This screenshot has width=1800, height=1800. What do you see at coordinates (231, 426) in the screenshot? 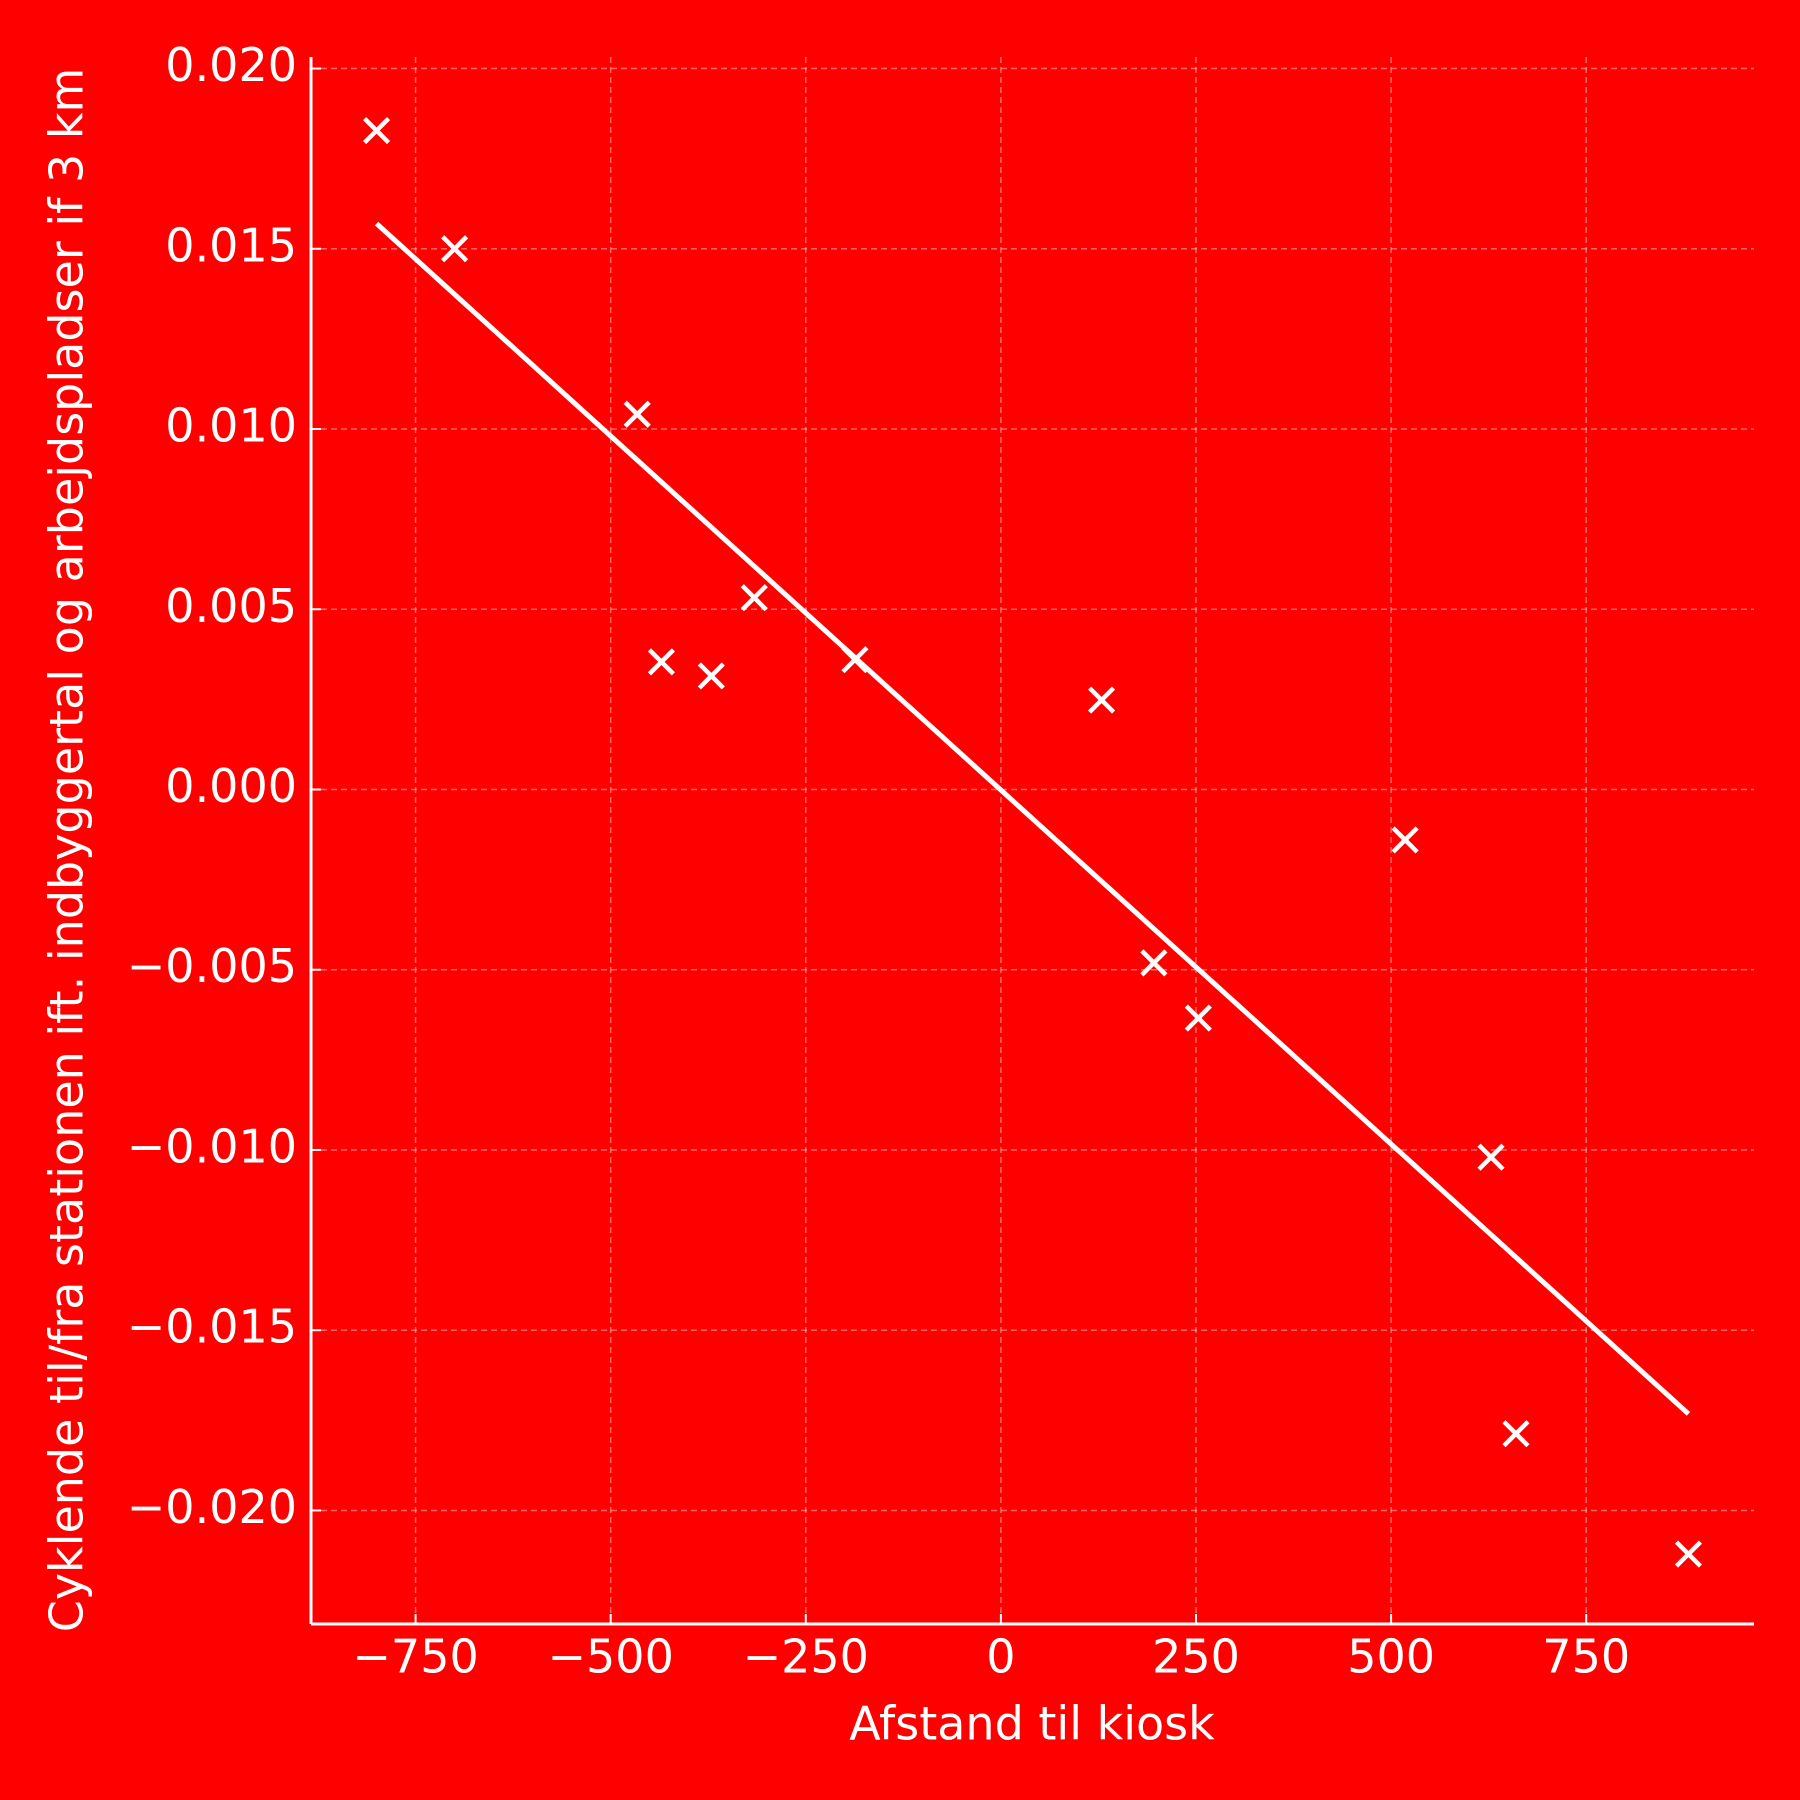
I see `y-tick-label: 0.010` at bounding box center [231, 426].